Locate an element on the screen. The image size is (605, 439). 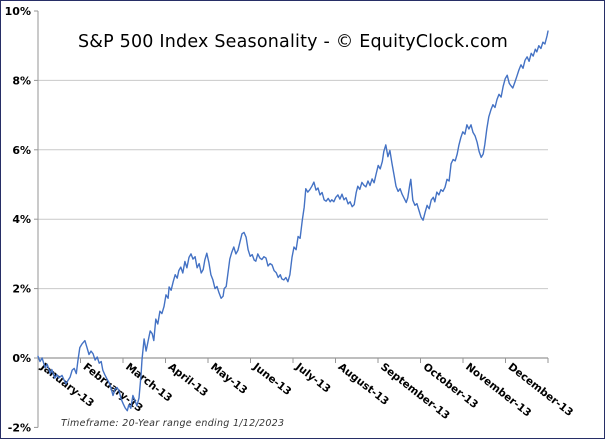
month-label: June-13 is located at coordinates (272, 379).